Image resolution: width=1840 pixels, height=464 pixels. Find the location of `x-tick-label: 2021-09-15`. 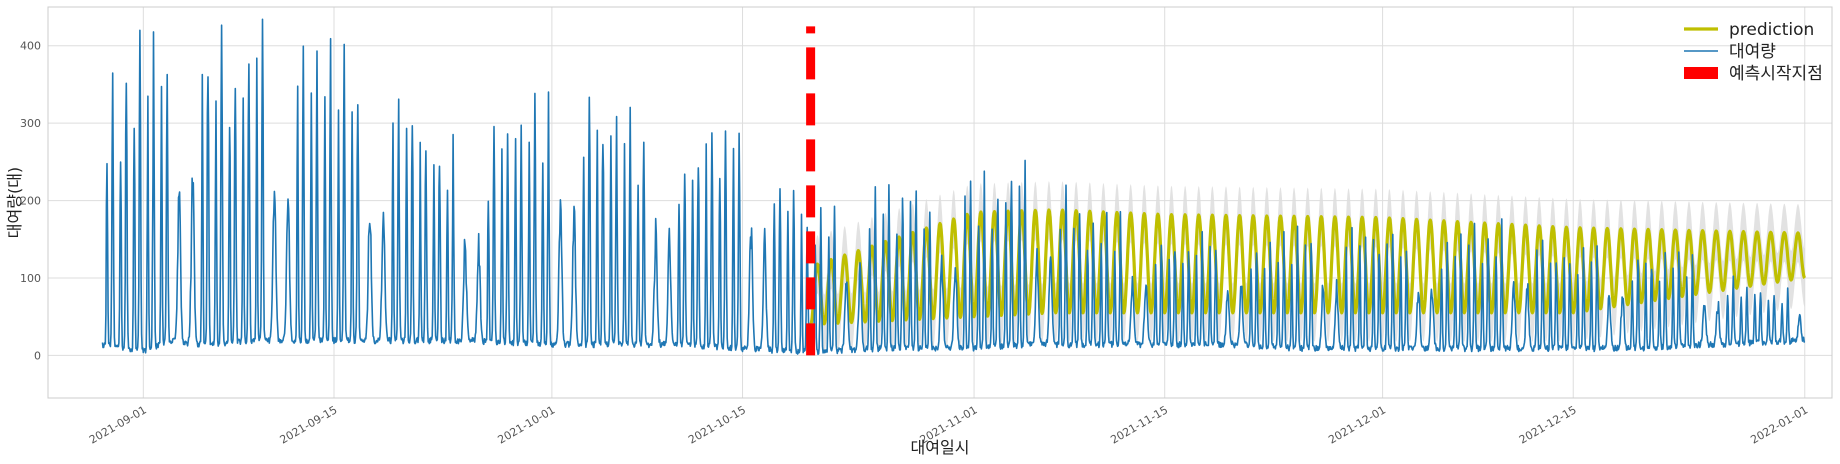

x-tick-label: 2021-09-15 is located at coordinates (309, 424).